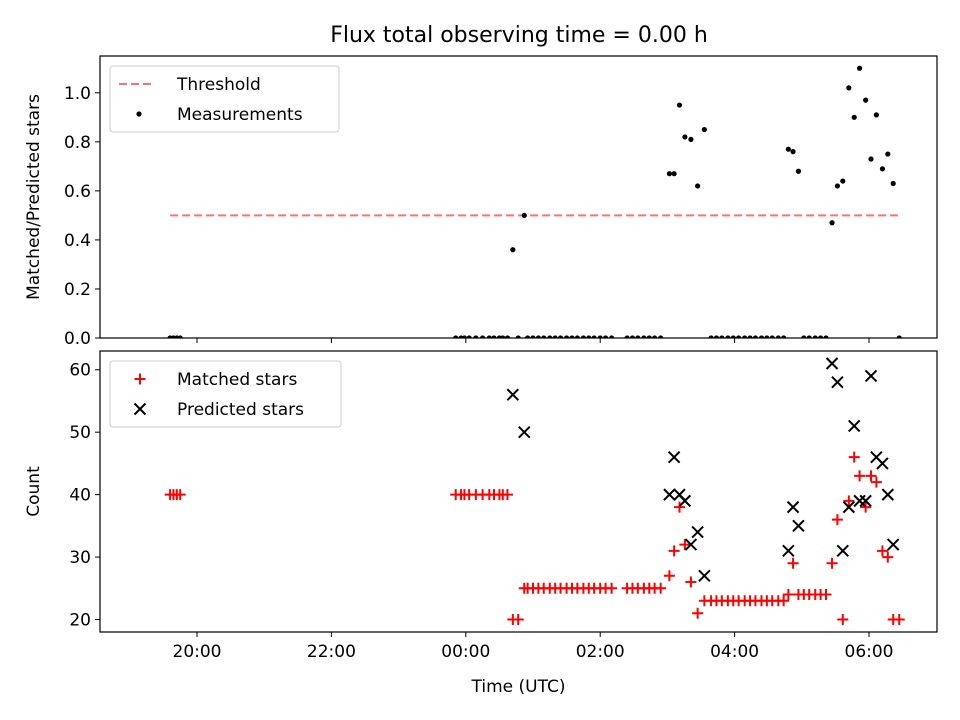 The width and height of the screenshot is (960, 720). What do you see at coordinates (77, 290) in the screenshot?
I see `y-tick-label: 0.2` at bounding box center [77, 290].